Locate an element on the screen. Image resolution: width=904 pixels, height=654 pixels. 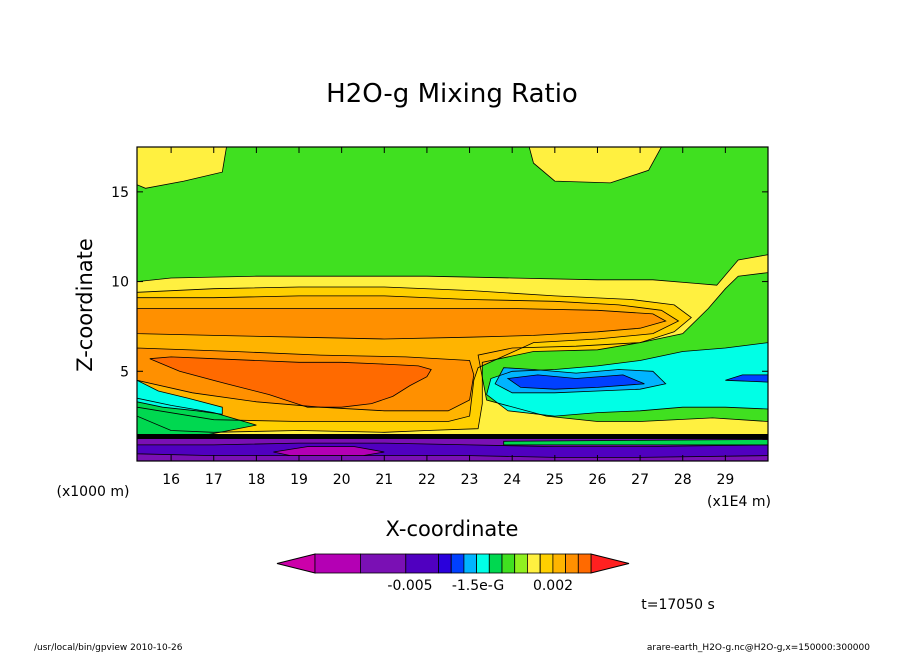
y-axis-label: Z-coordinate is located at coordinates (85, 305).